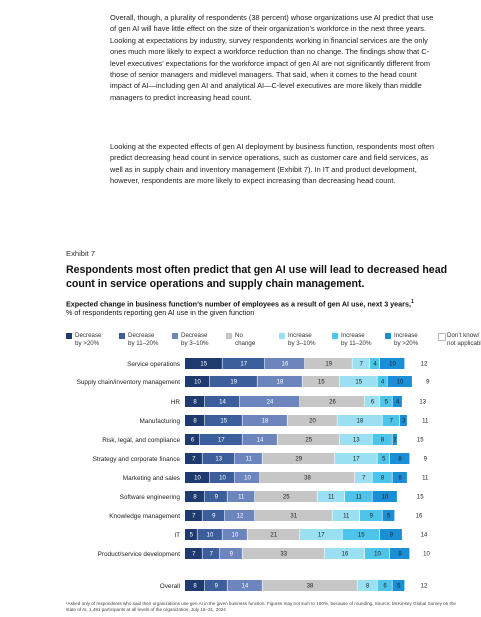  I want to click on legend-label: Decrease by 11–20%, so click(143, 339).